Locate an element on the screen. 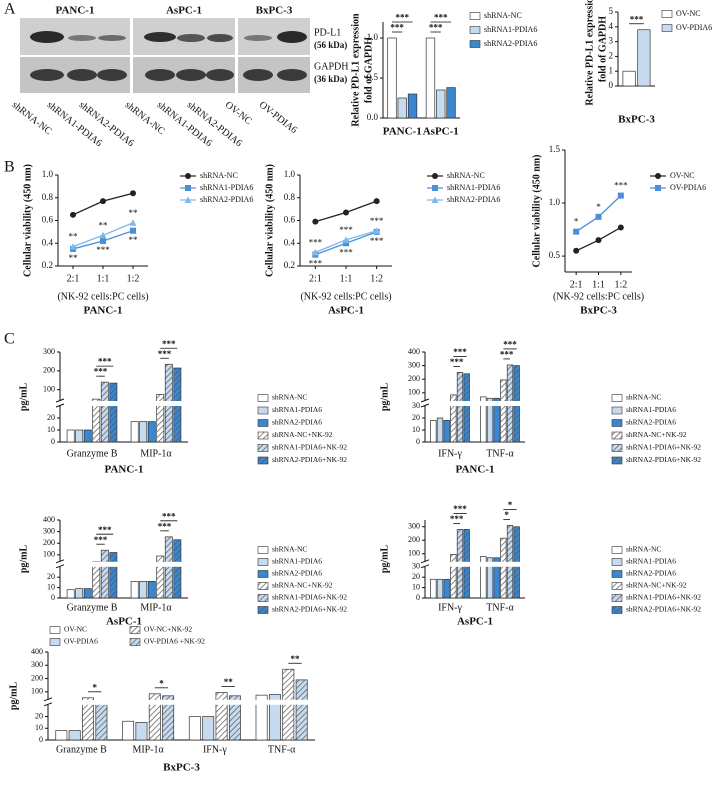 This screenshot has height=788, width=722. y-tick-label: 3 is located at coordinates (611, 41).